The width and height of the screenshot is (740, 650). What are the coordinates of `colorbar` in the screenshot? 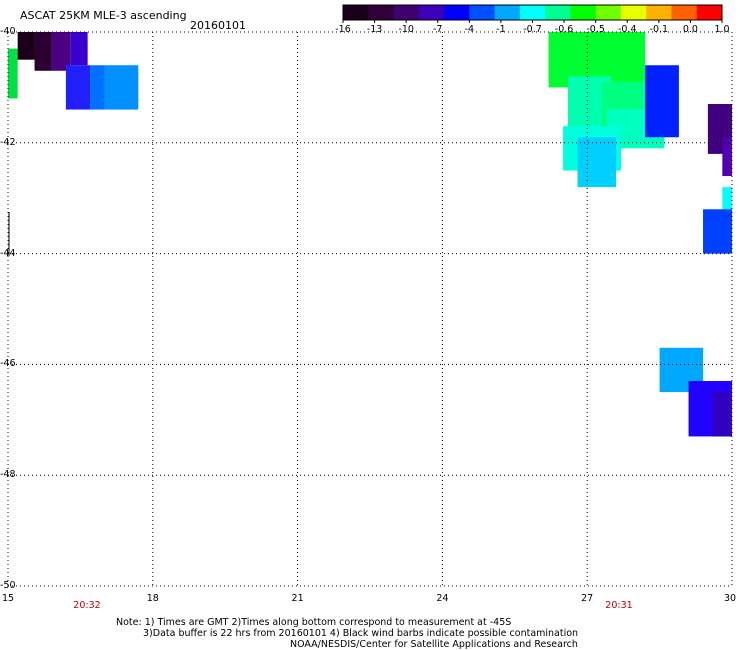 It's located at (532, 13).